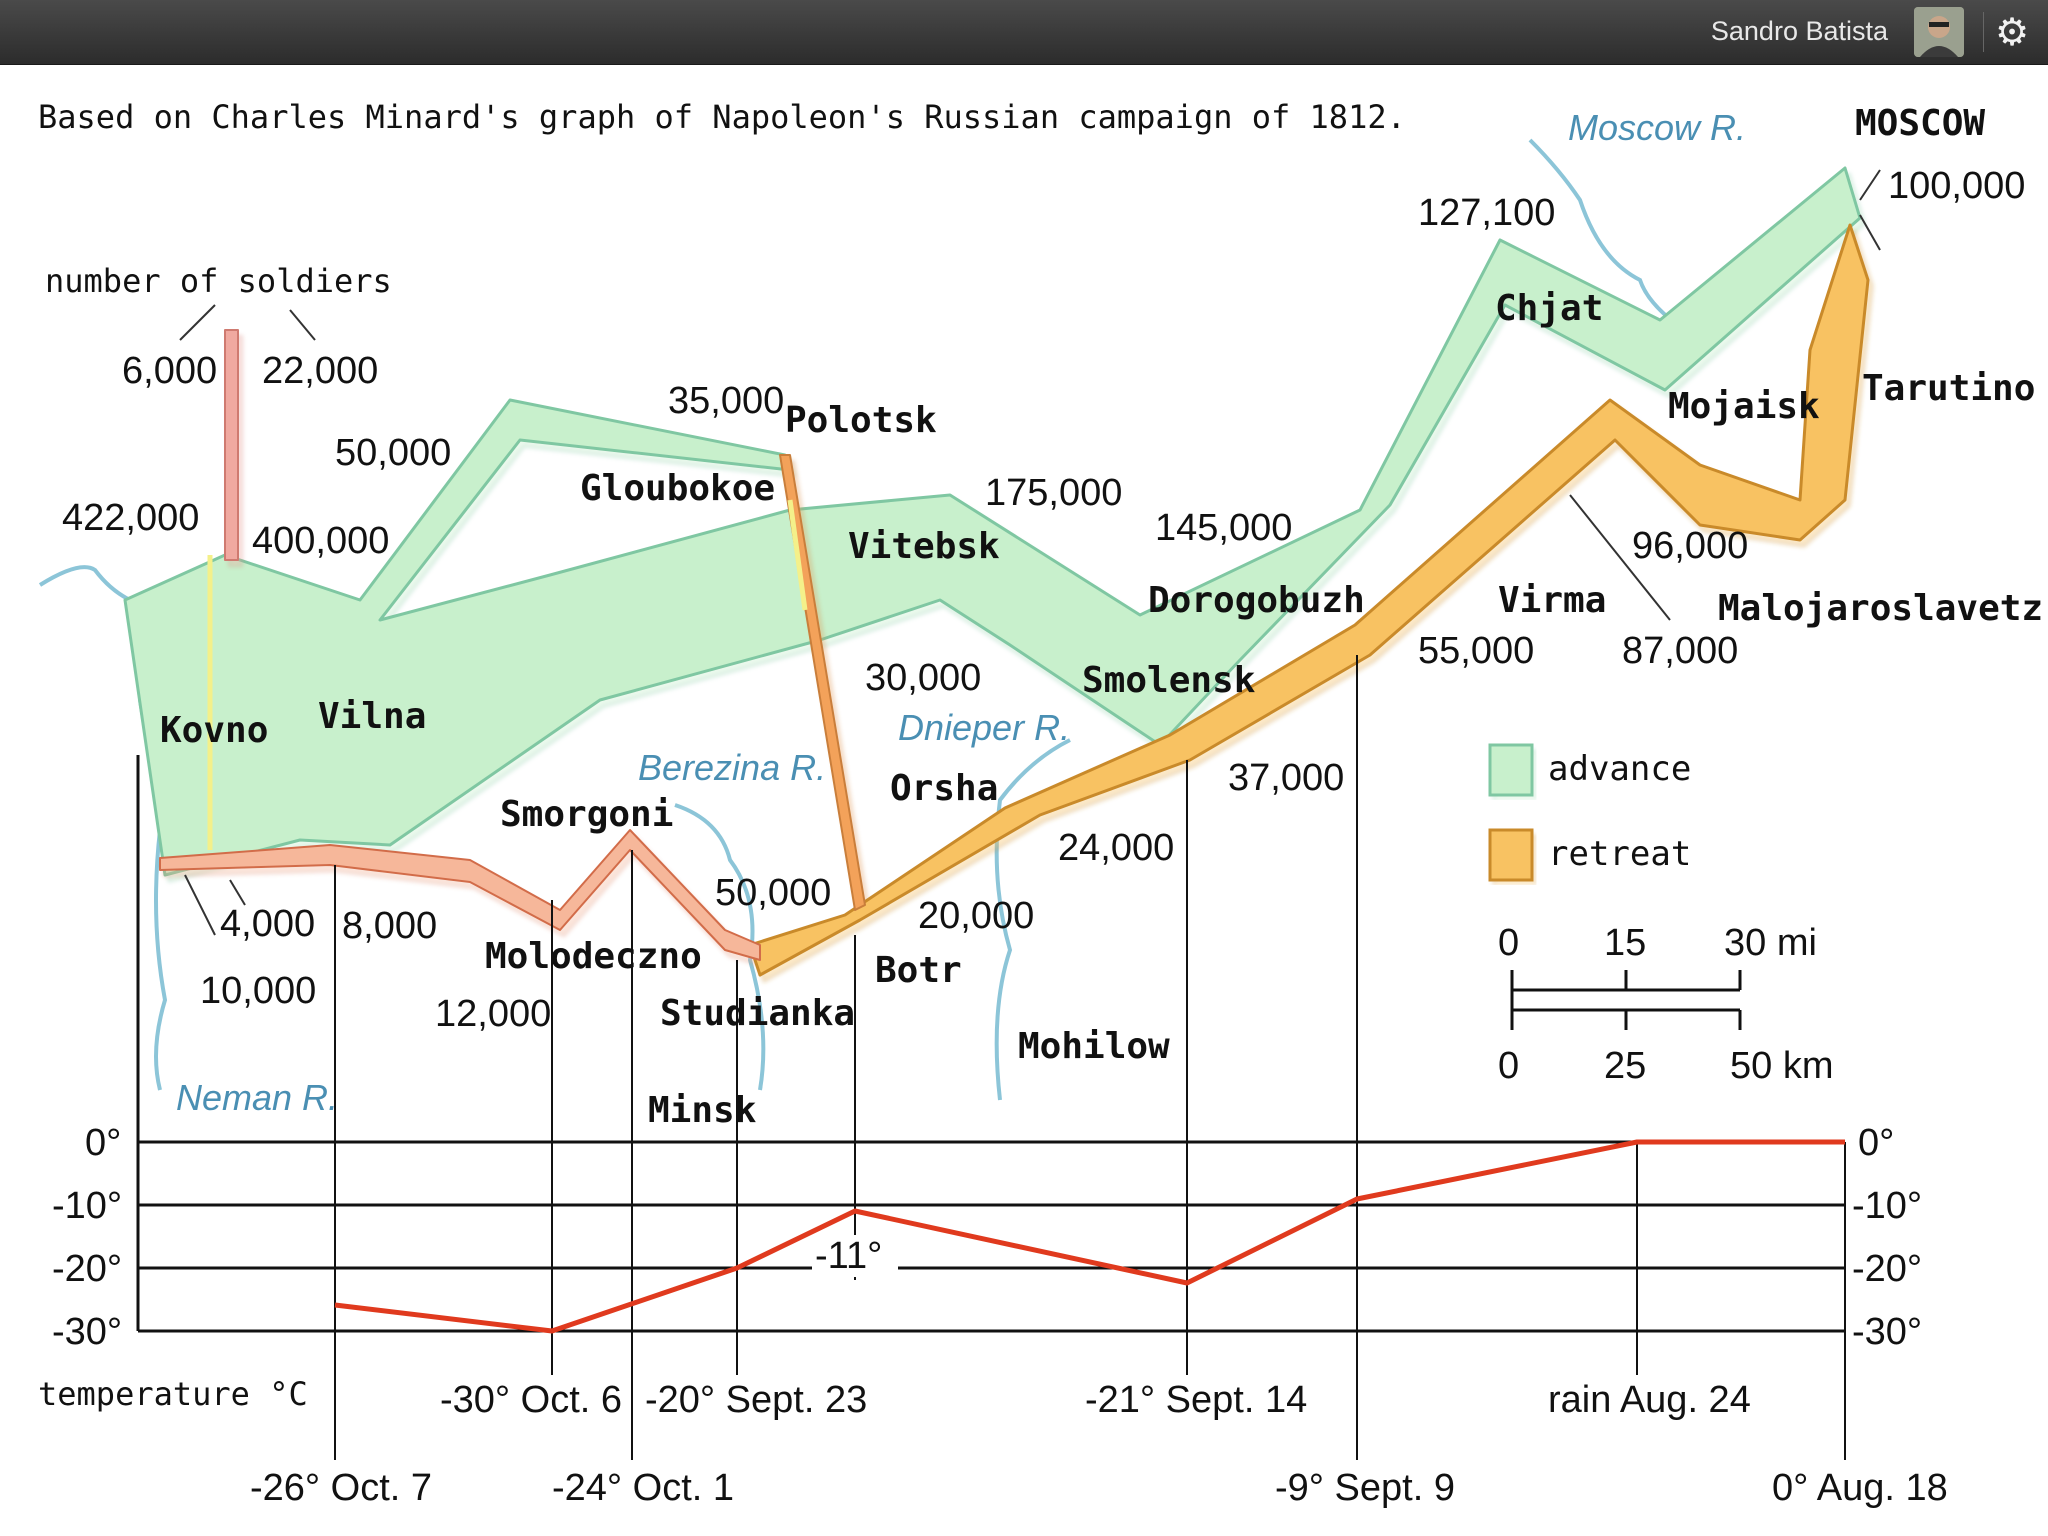  Describe the element at coordinates (1887, 1206) in the screenshot. I see `temp-axis-right-10: -10°` at that location.